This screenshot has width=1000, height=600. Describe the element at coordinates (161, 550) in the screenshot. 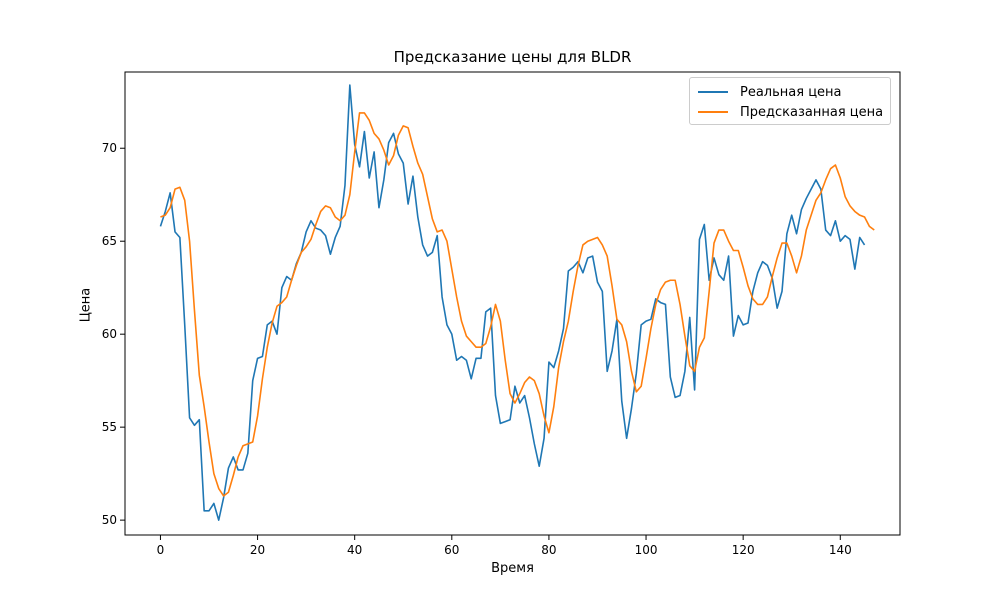

I see `x-tick-label: 0` at that location.